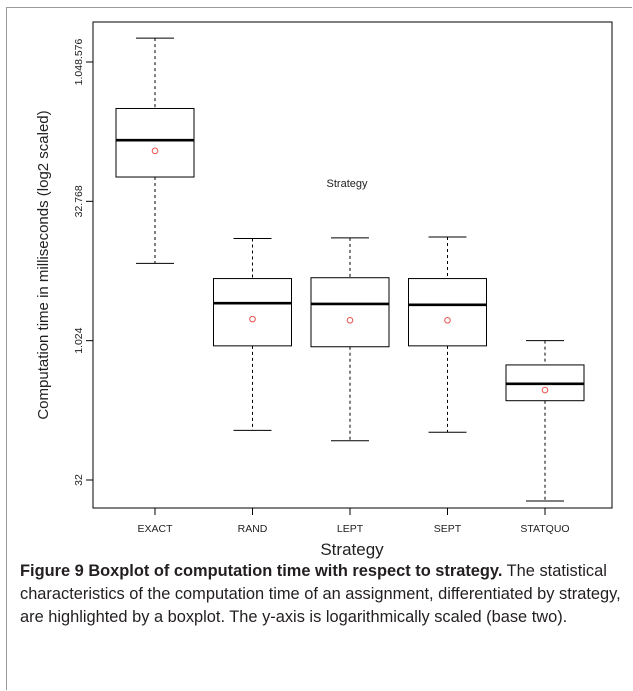 The height and width of the screenshot is (691, 633). Describe the element at coordinates (352, 549) in the screenshot. I see `x-axis-title: Strategy` at that location.